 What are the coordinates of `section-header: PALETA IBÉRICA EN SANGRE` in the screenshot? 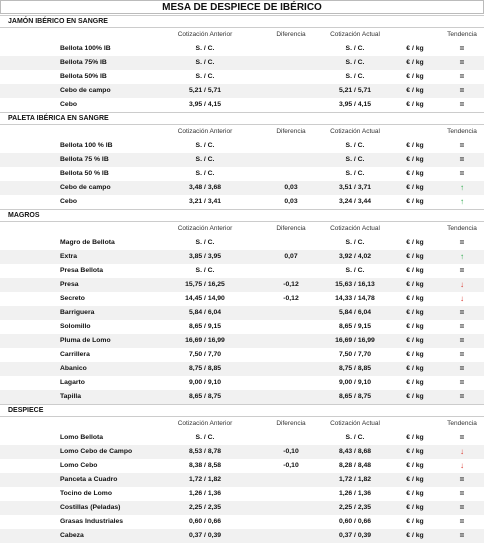 It's located at (242, 118).